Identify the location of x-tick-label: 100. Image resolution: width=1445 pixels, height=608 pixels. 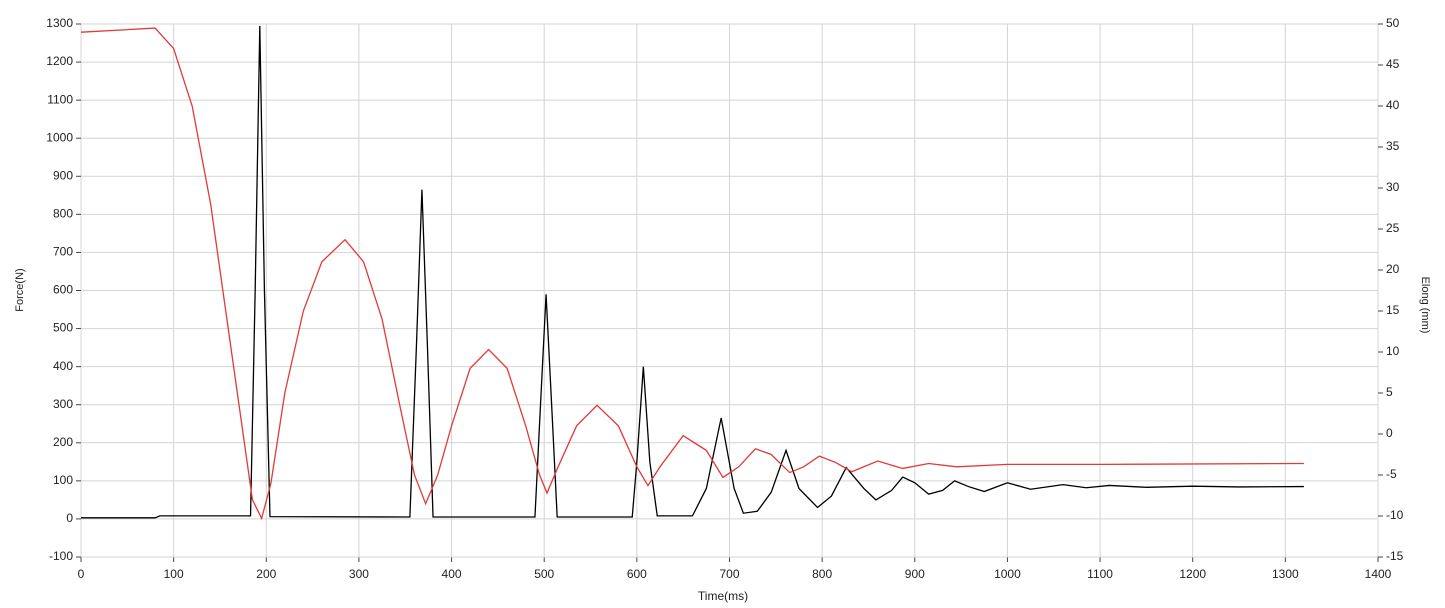
(174, 574).